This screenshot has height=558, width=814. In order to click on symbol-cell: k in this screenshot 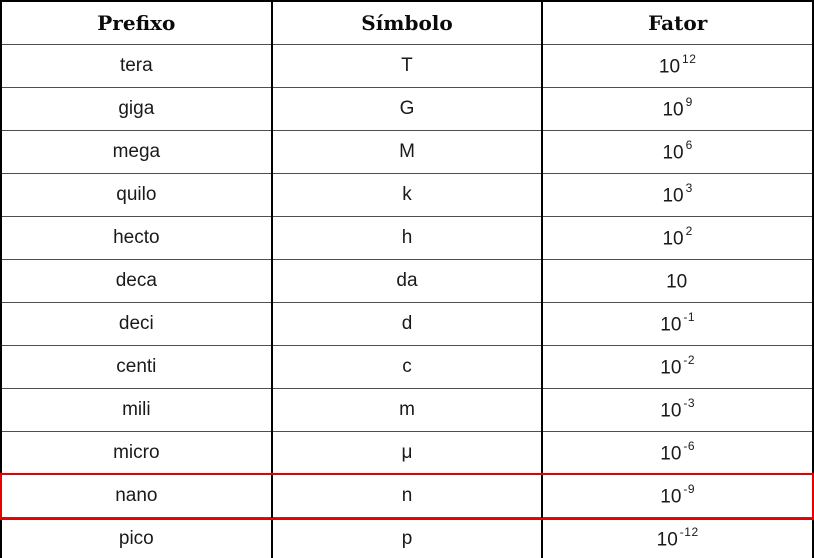, I will do `click(406, 195)`.